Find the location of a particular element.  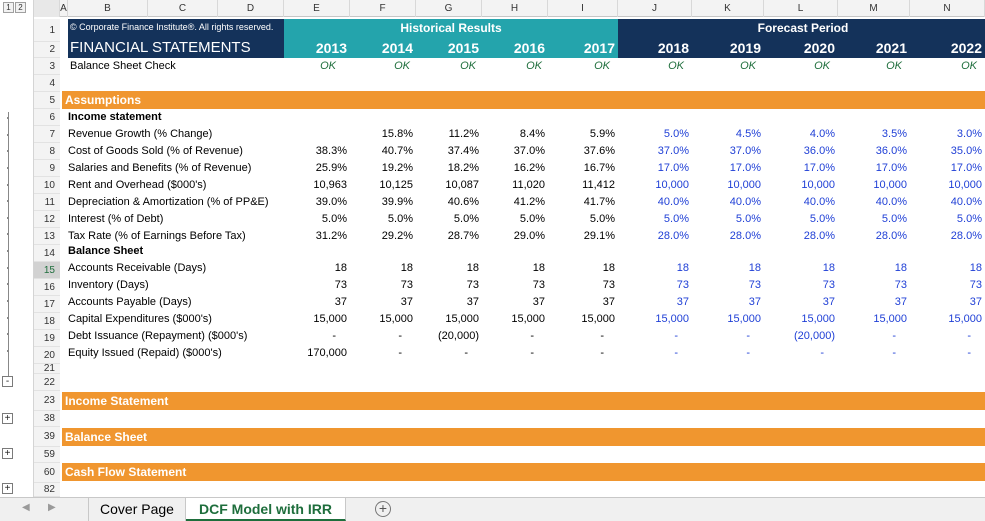

row-header: 12 is located at coordinates (47, 219).